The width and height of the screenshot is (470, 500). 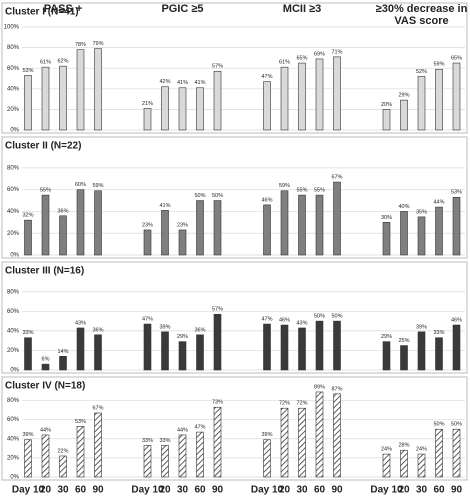 I want to click on value-label: 47%, so click(x=266, y=77).